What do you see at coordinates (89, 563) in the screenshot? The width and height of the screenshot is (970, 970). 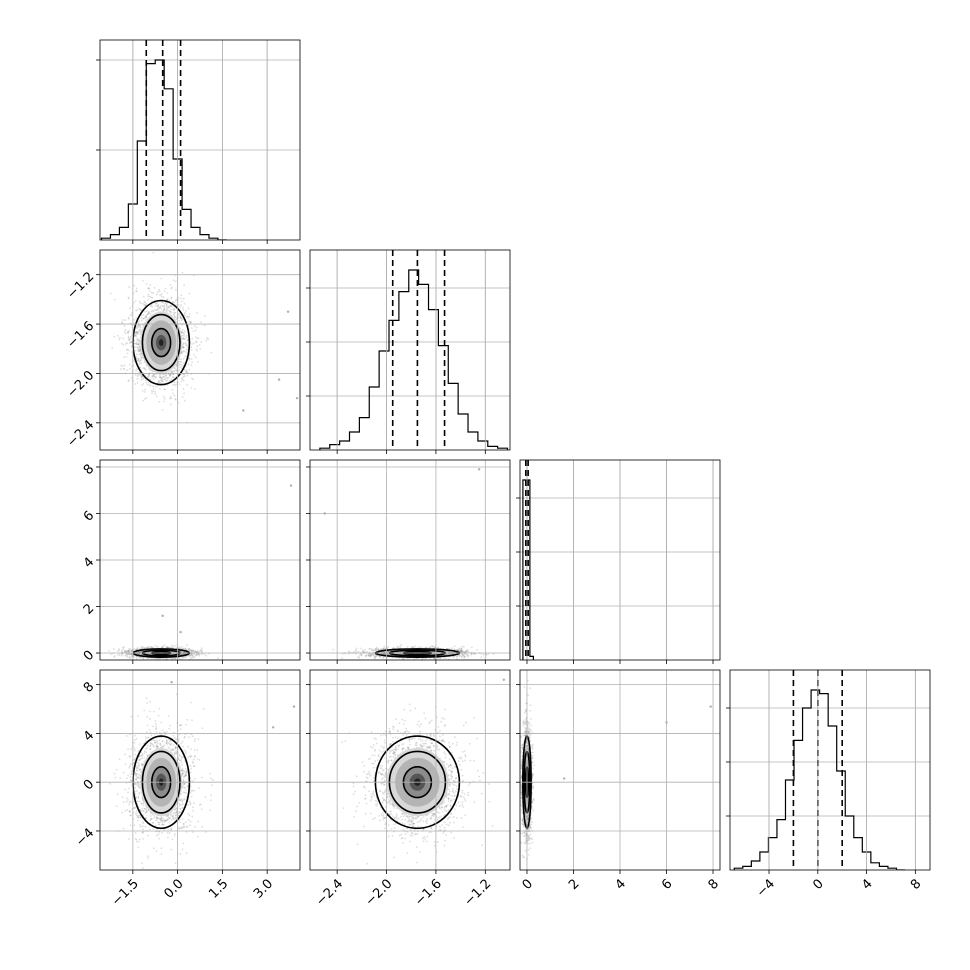 I see `y-tick-label: 4` at bounding box center [89, 563].